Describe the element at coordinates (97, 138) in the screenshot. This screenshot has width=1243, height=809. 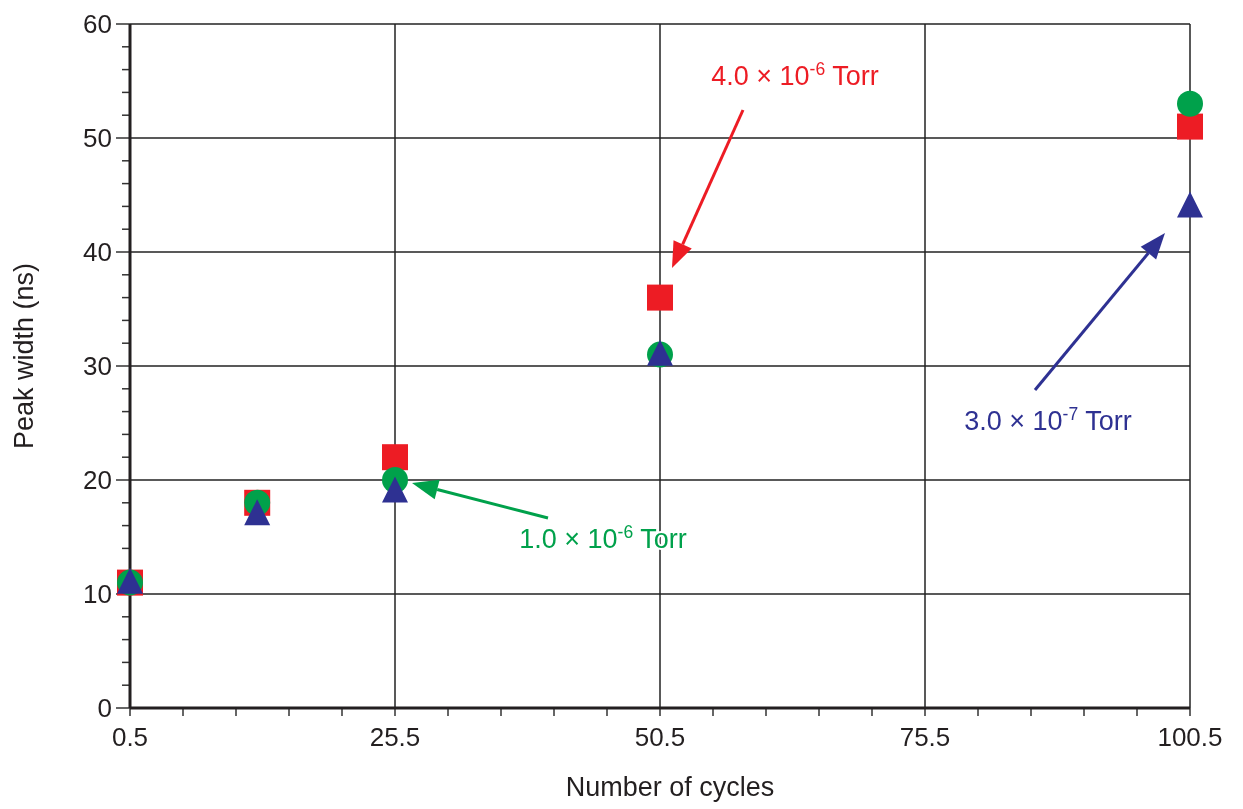
I see `y-tick-label: 50` at that location.